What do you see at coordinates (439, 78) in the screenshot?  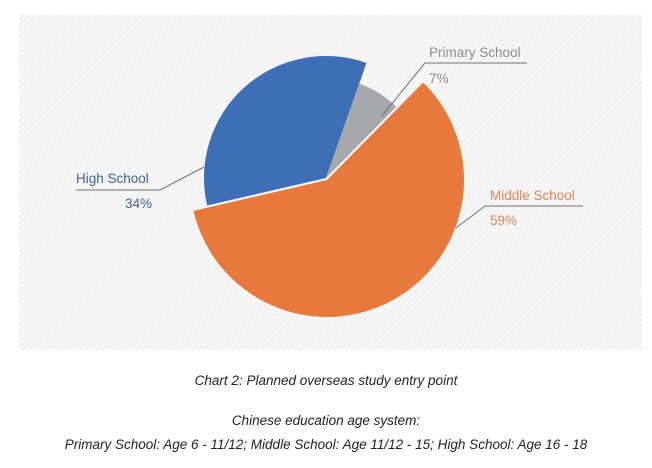 I see `slice-value-label: 7%` at bounding box center [439, 78].